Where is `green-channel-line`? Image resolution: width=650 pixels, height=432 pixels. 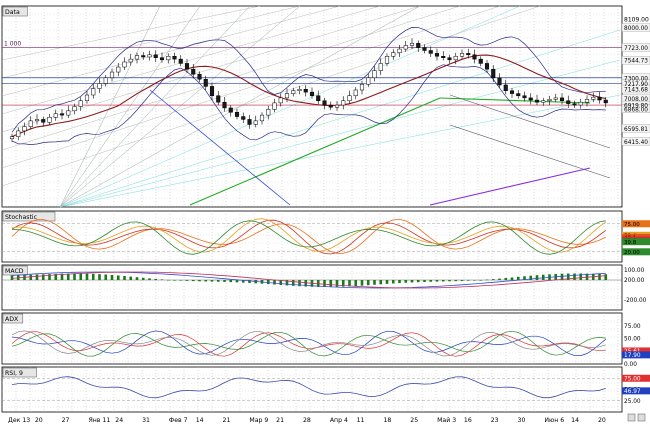
green-channel-line is located at coordinates (515, 100).